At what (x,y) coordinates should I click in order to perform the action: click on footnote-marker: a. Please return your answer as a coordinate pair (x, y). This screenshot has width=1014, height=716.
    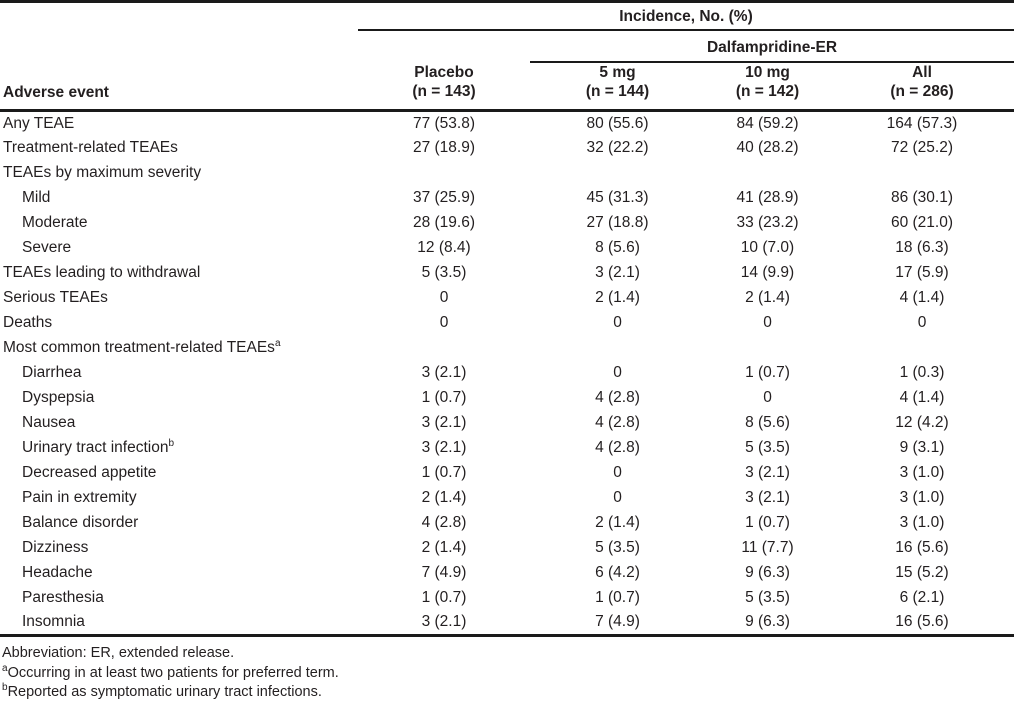
    Looking at the image, I should click on (5, 668).